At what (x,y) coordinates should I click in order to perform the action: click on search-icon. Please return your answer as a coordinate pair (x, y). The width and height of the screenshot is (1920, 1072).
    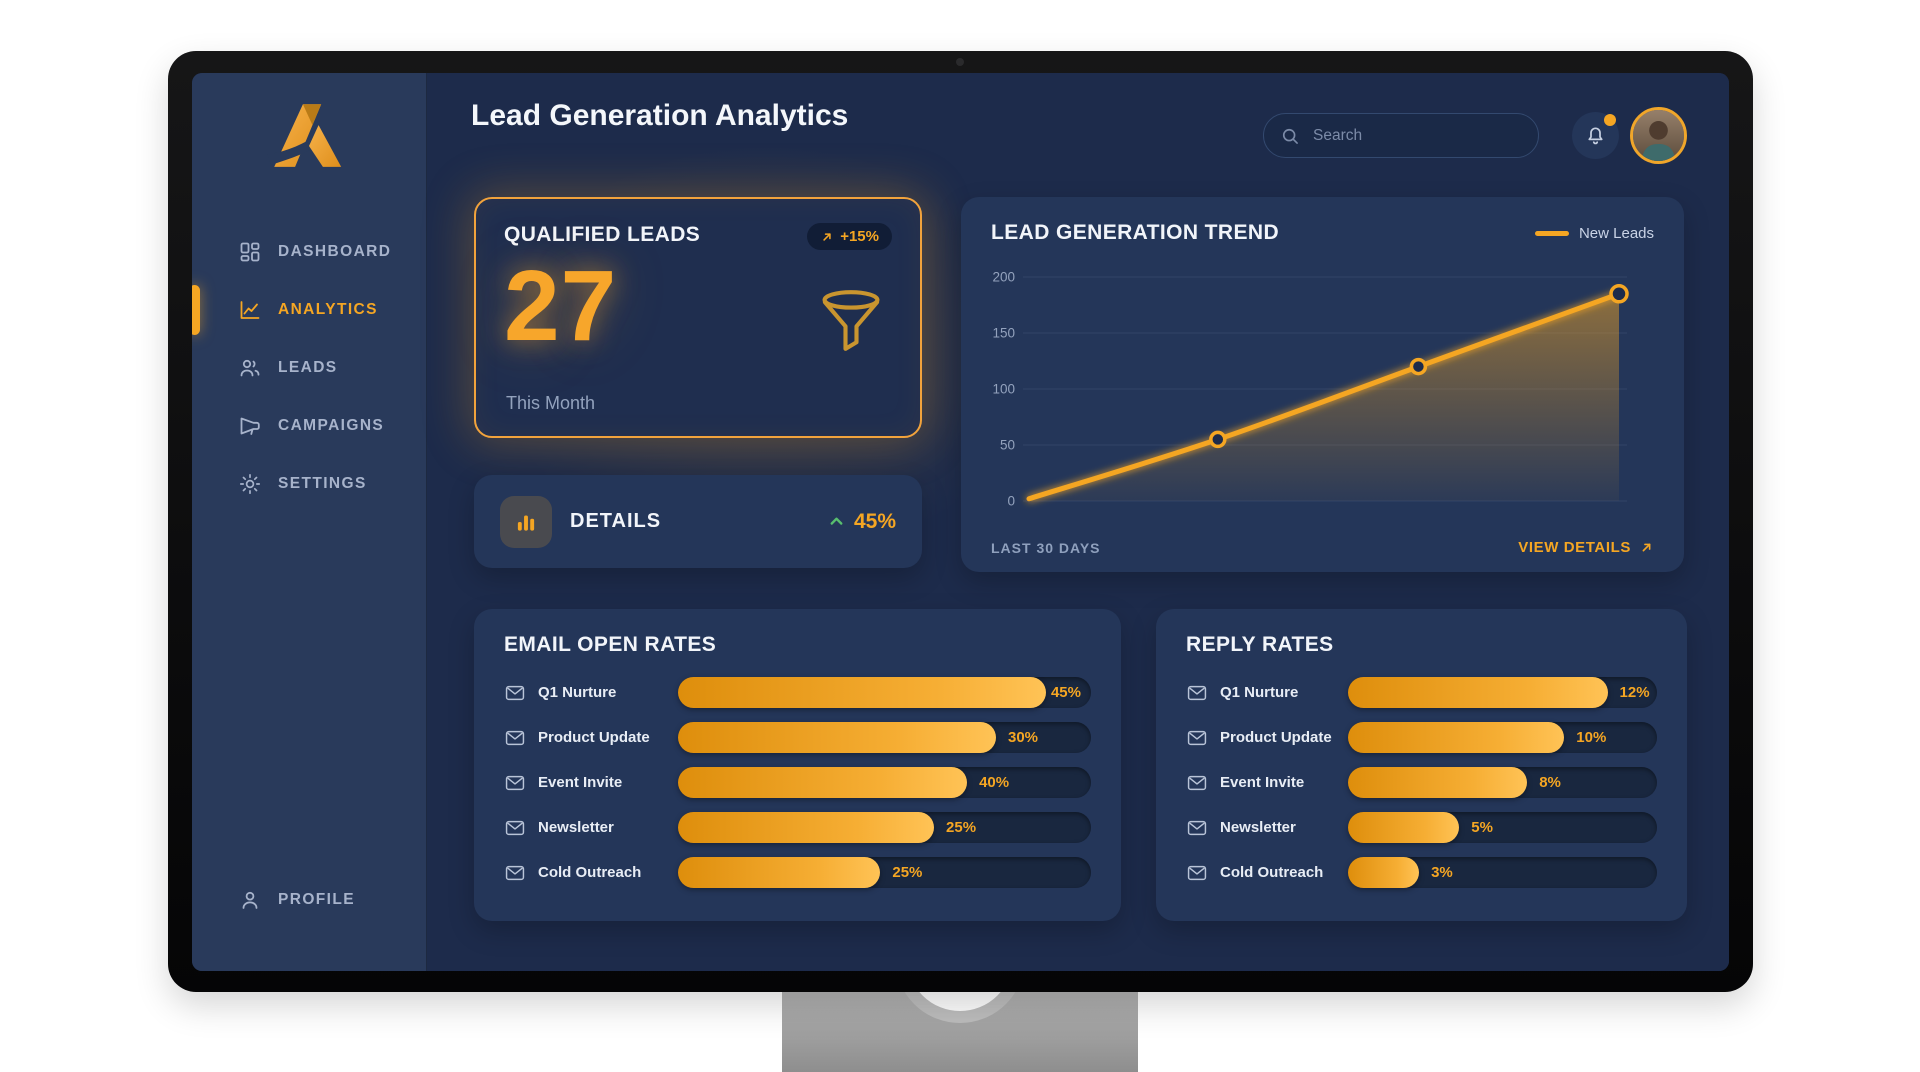
    Looking at the image, I should click on (1290, 136).